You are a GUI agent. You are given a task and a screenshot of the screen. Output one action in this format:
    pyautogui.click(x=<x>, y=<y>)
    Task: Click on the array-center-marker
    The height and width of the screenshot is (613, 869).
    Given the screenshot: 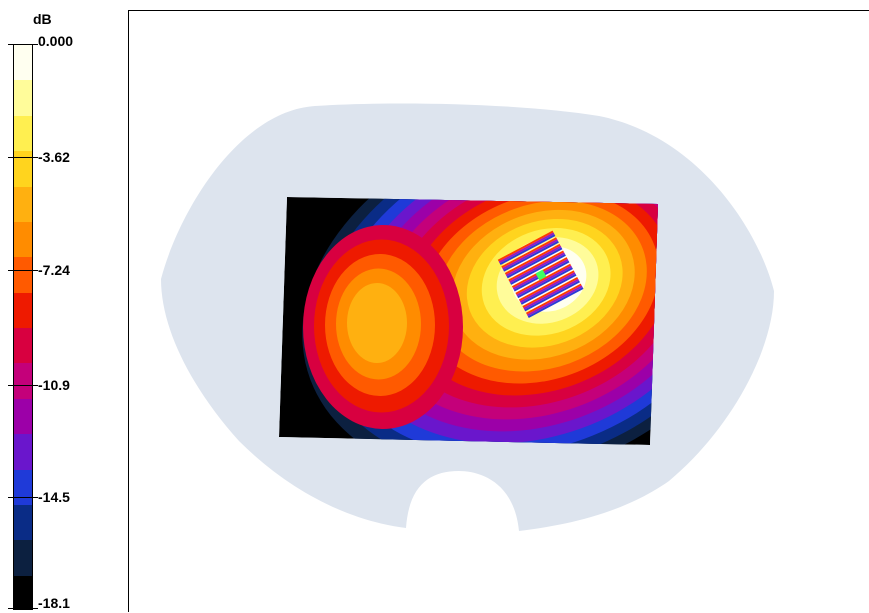 What is the action you would take?
    pyautogui.click(x=541, y=275)
    